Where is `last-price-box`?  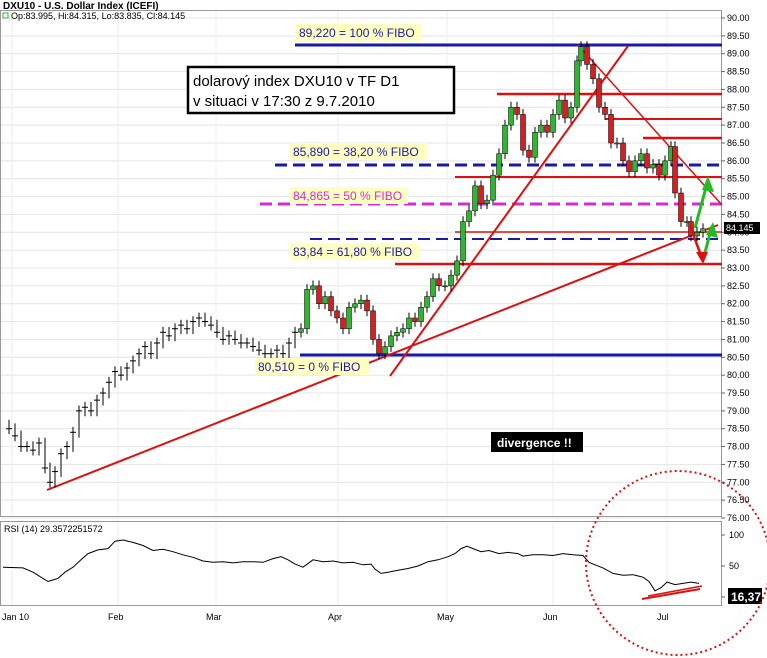 last-price-box is located at coordinates (742, 228).